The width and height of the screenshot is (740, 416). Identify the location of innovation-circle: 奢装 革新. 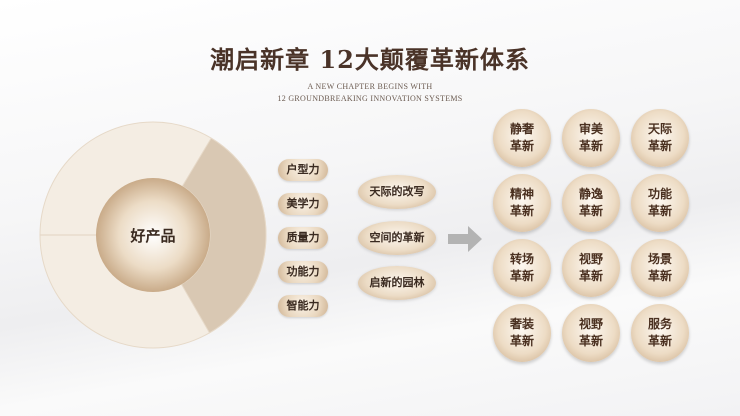
(522, 333).